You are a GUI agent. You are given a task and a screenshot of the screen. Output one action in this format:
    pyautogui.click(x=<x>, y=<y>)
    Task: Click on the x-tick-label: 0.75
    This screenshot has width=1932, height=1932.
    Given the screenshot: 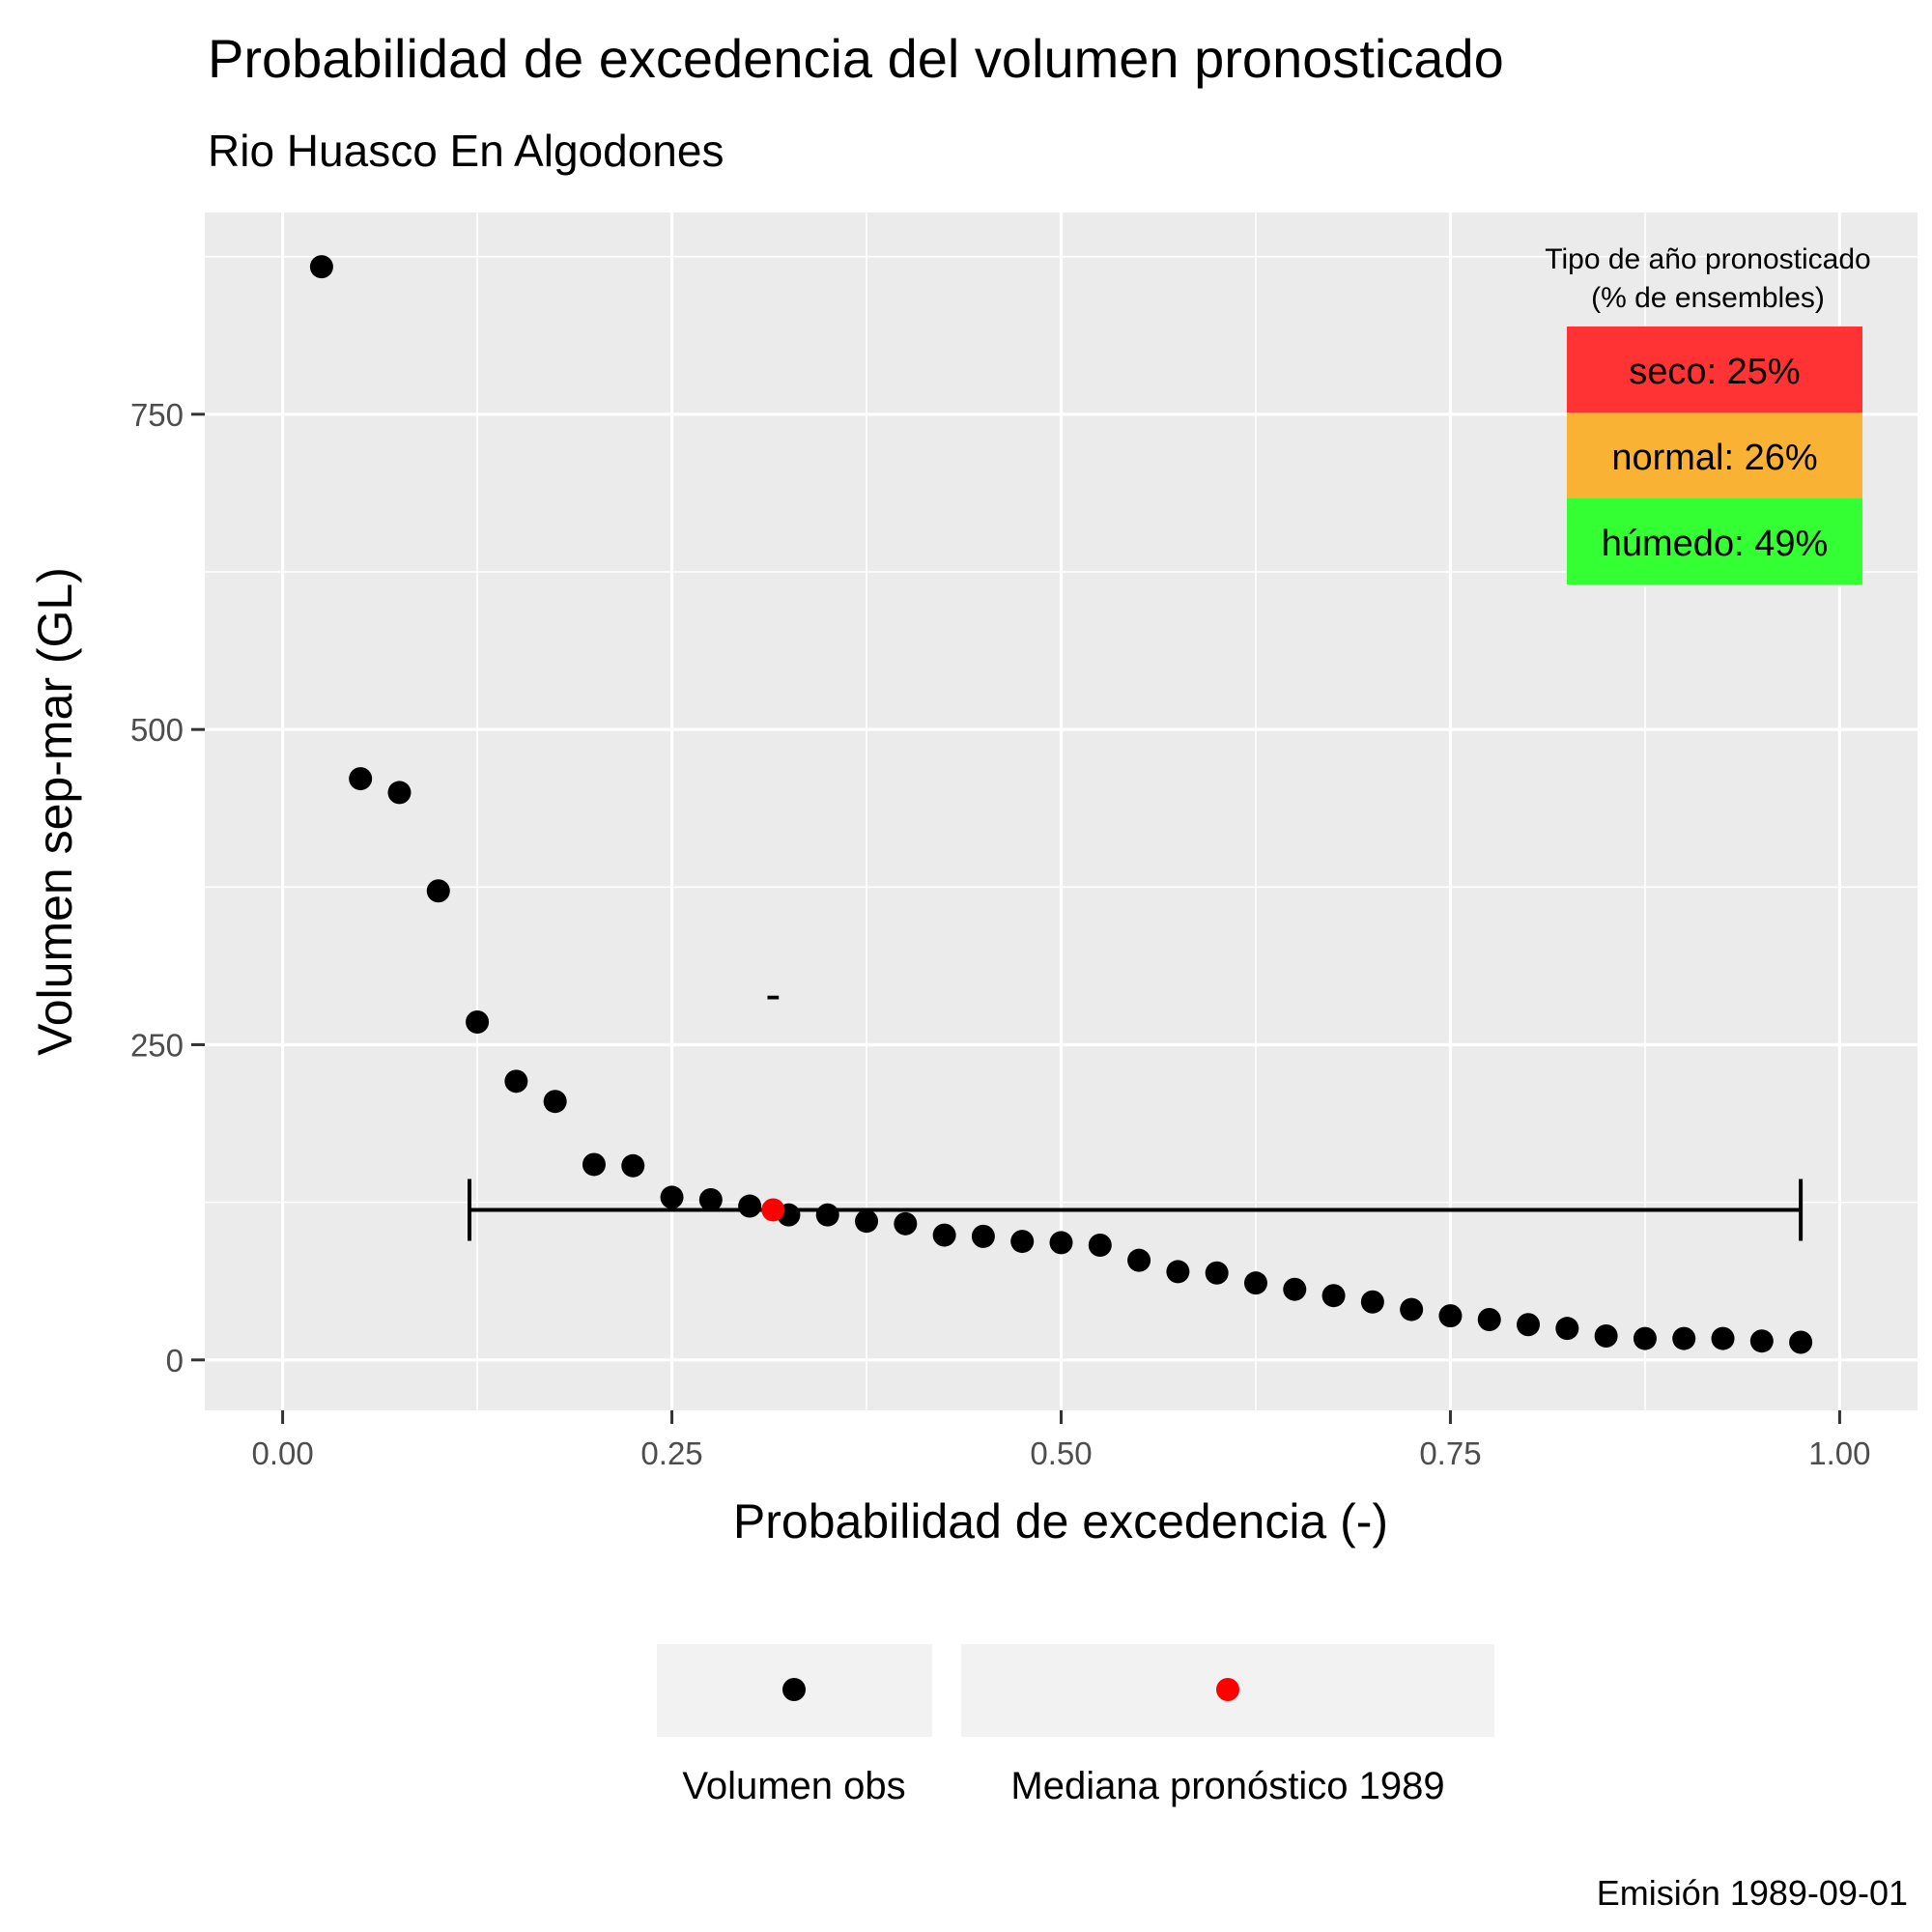 What is the action you would take?
    pyautogui.click(x=1450, y=1453)
    